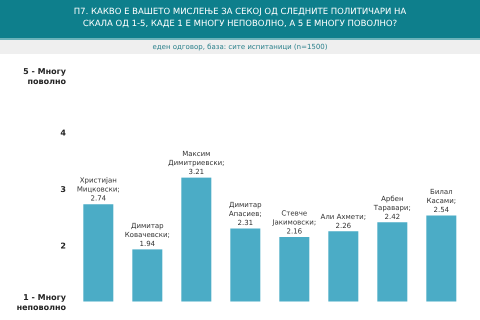  I want to click on y-tick-label: 1 - Многу неповолно, so click(41, 302).